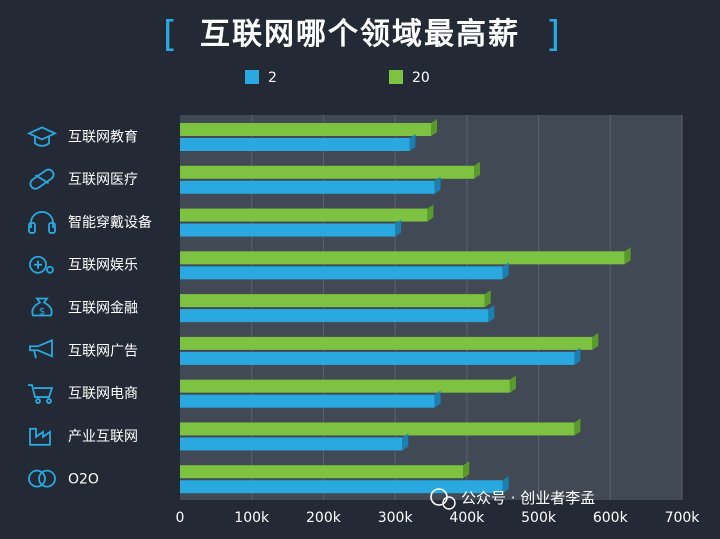 This screenshot has height=539, width=720. Describe the element at coordinates (683, 518) in the screenshot. I see `x-tick-label: 700k` at that location.